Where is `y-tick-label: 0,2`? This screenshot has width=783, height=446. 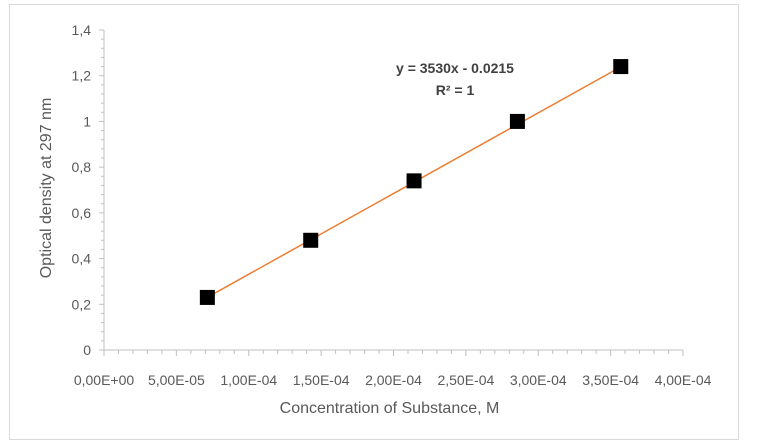 y-tick-label: 0,2 is located at coordinates (82, 304).